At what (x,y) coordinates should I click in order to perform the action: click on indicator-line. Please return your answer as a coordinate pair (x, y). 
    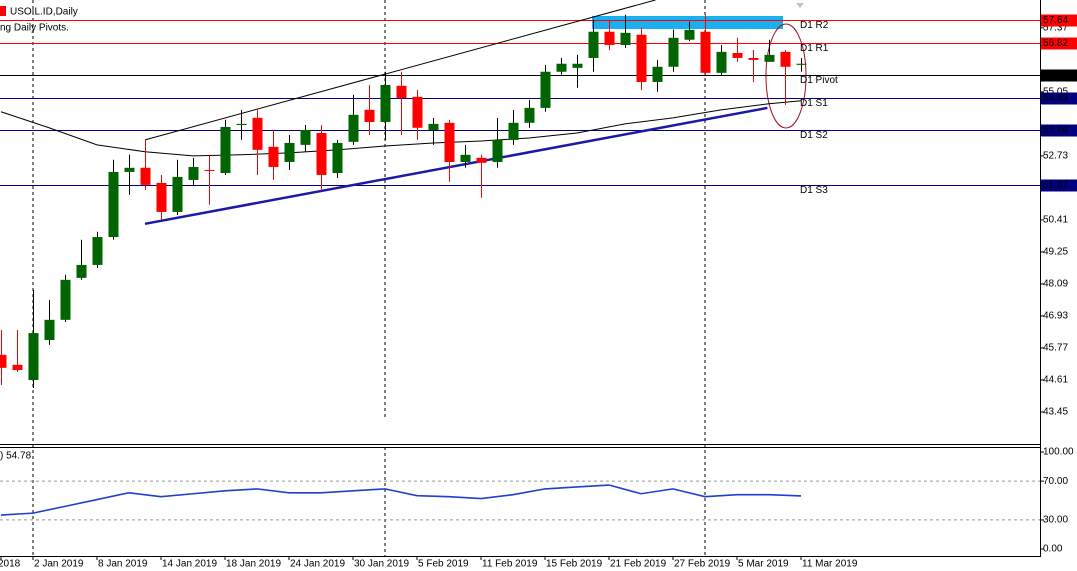
    Looking at the image, I should click on (401, 500).